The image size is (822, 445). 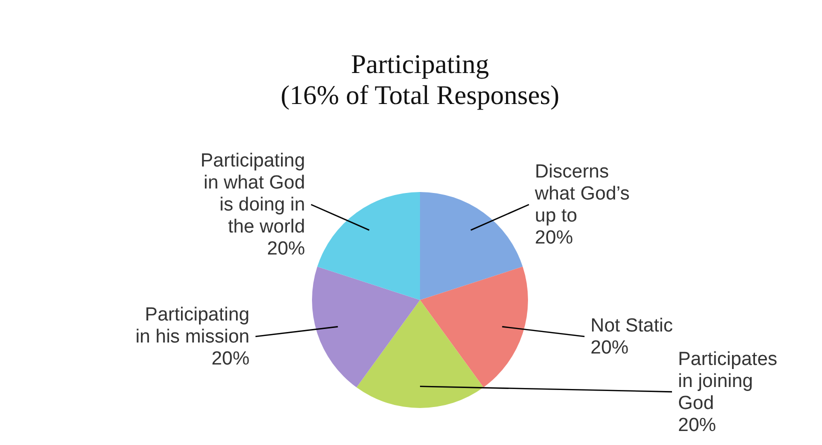 What do you see at coordinates (728, 381) in the screenshot?
I see `slice-label: Participates in joining God` at bounding box center [728, 381].